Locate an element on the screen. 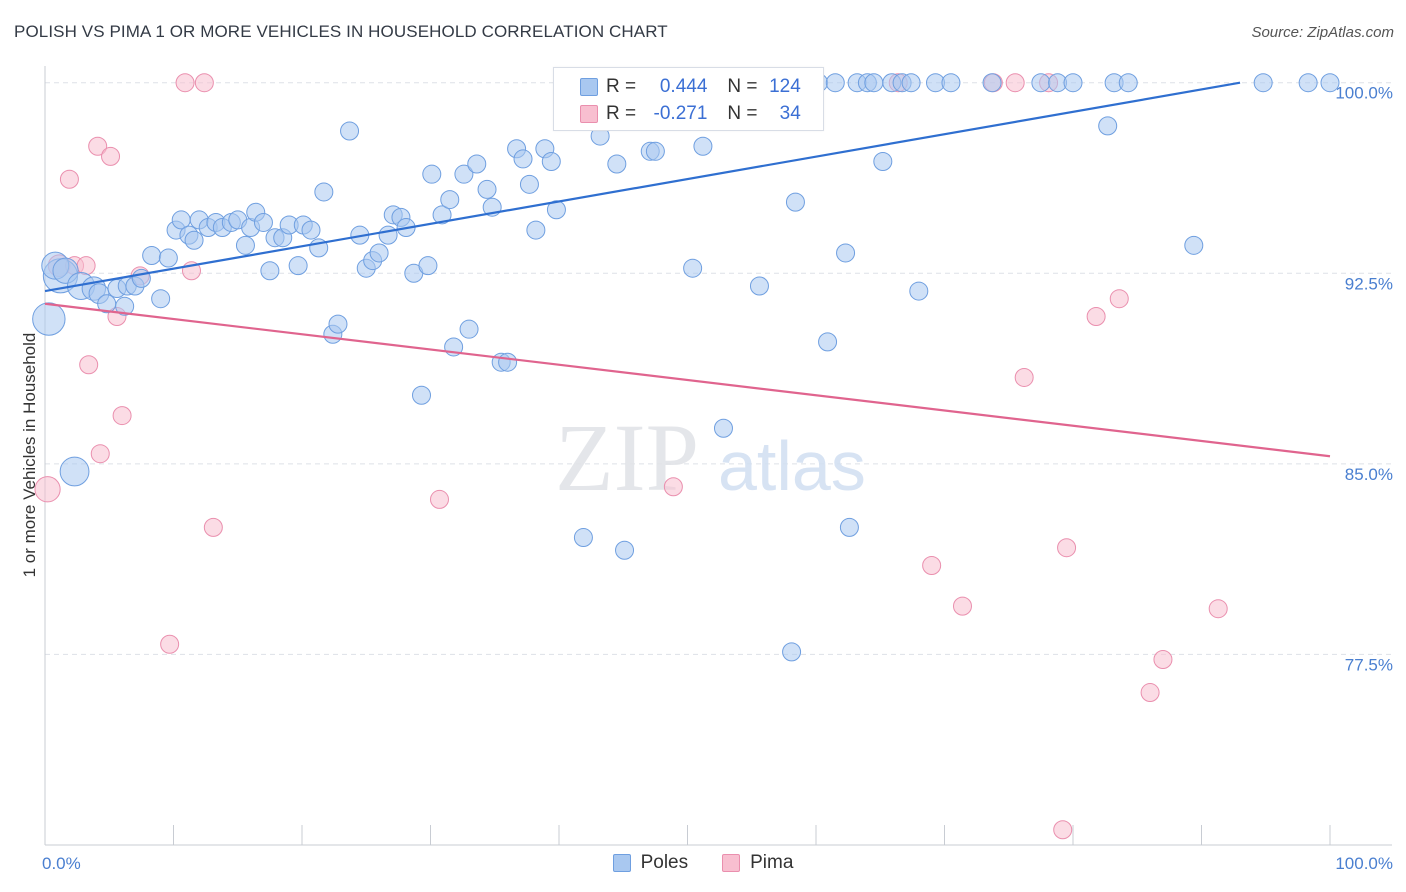  poles-r-value: 0.444 is located at coordinates (683, 86).